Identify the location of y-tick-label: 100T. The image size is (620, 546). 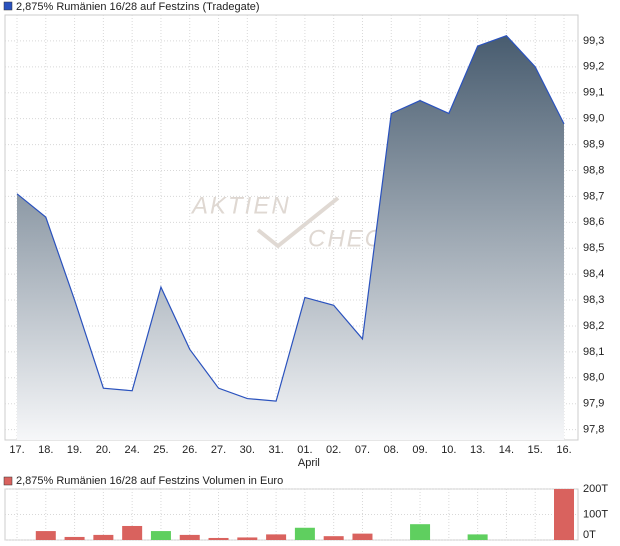
(595, 514).